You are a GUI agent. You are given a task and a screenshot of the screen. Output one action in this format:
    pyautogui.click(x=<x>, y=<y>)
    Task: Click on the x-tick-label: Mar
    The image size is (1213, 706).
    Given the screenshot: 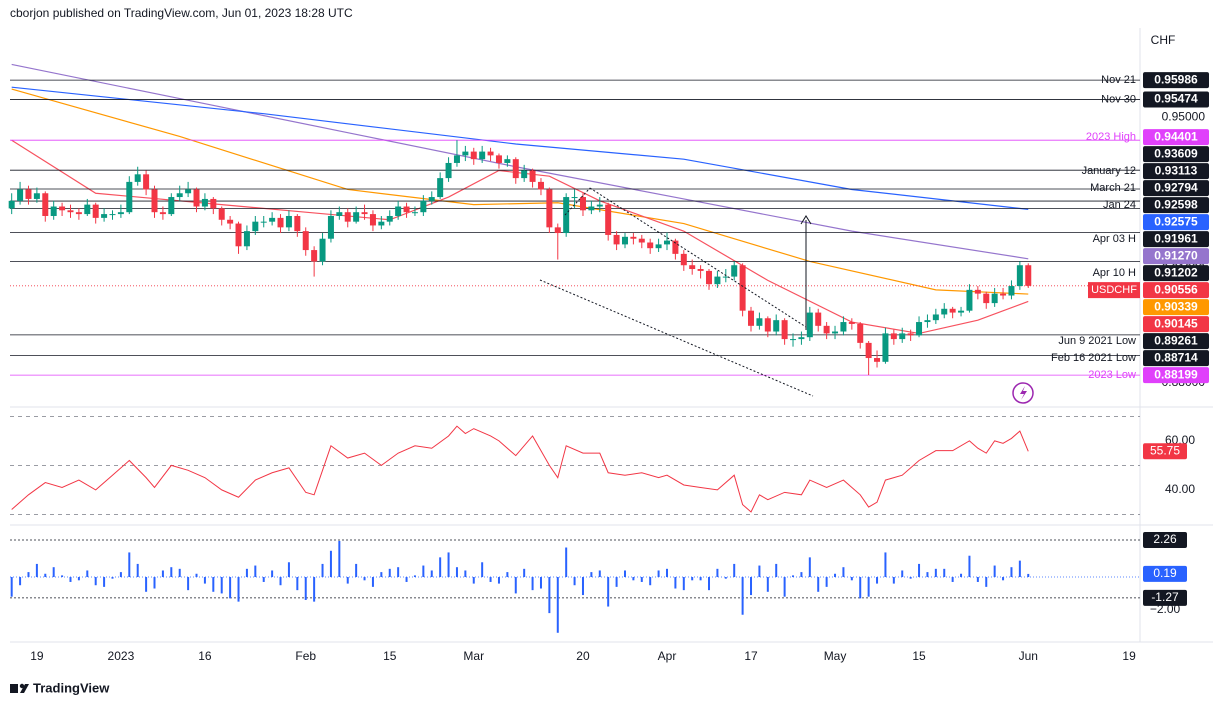 What is the action you would take?
    pyautogui.click(x=473, y=656)
    